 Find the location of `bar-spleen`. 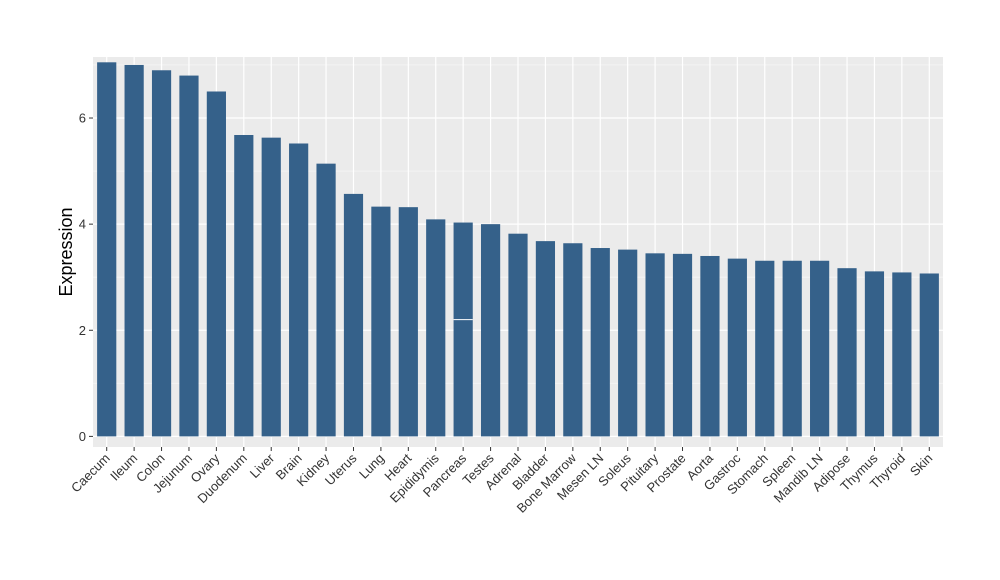

bar-spleen is located at coordinates (792, 348).